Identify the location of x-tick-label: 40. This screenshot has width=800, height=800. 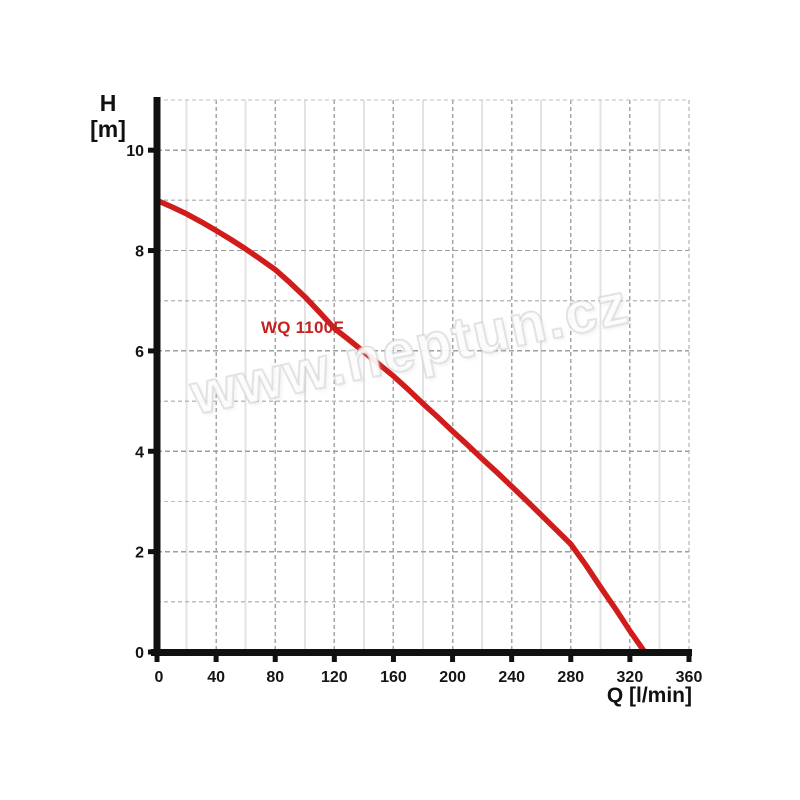
(216, 677).